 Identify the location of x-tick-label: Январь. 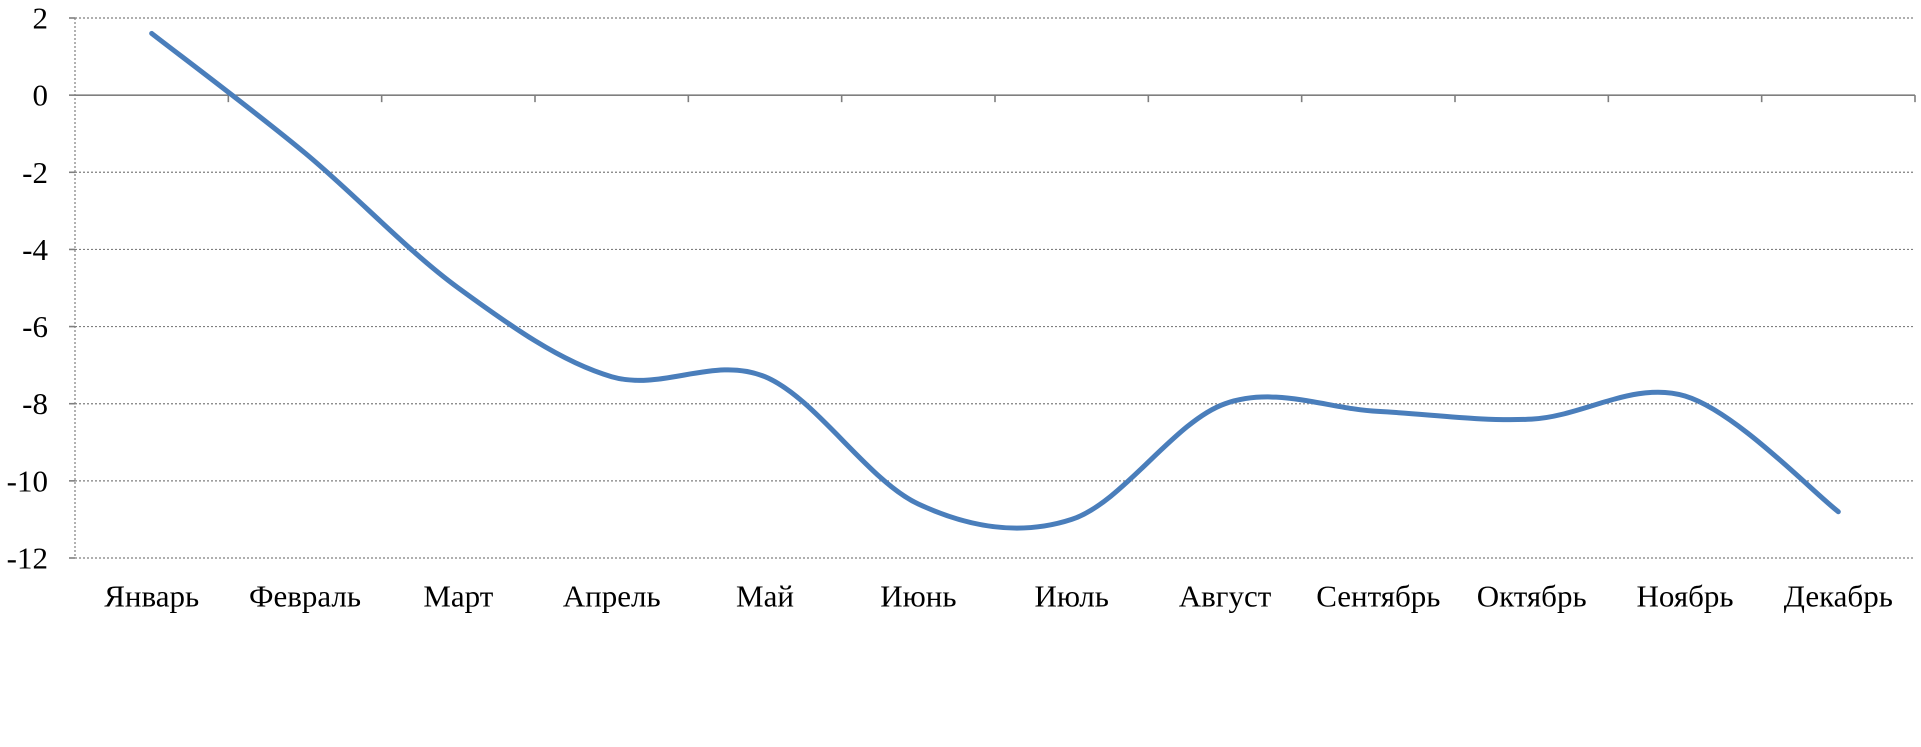
(151, 596).